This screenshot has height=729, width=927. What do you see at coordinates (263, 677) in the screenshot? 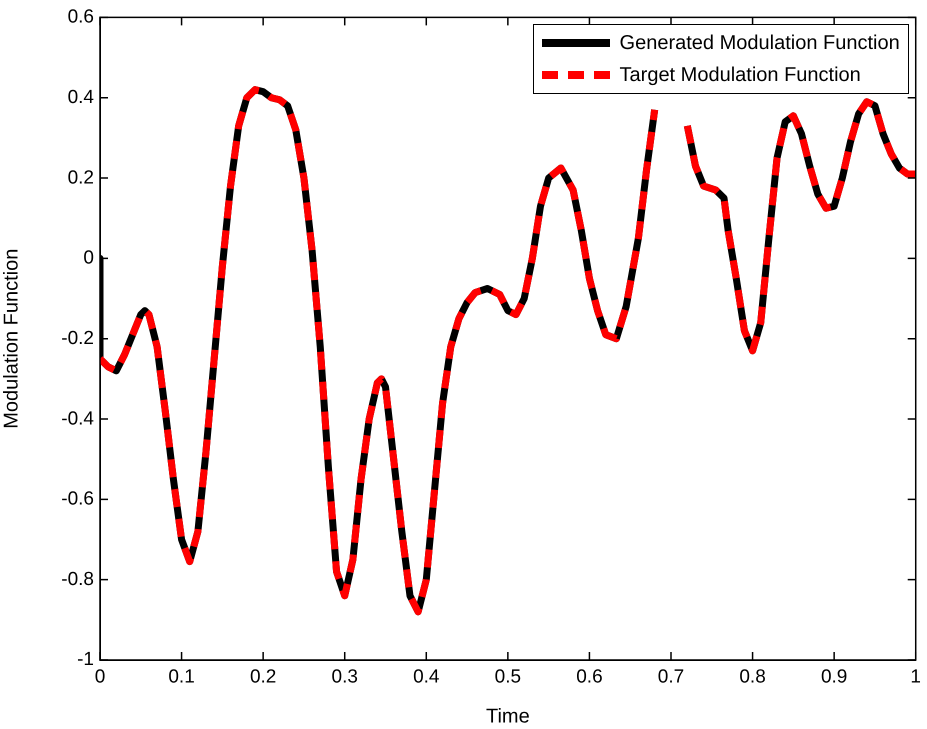
I see `x-tick-label: 0.2` at bounding box center [263, 677].